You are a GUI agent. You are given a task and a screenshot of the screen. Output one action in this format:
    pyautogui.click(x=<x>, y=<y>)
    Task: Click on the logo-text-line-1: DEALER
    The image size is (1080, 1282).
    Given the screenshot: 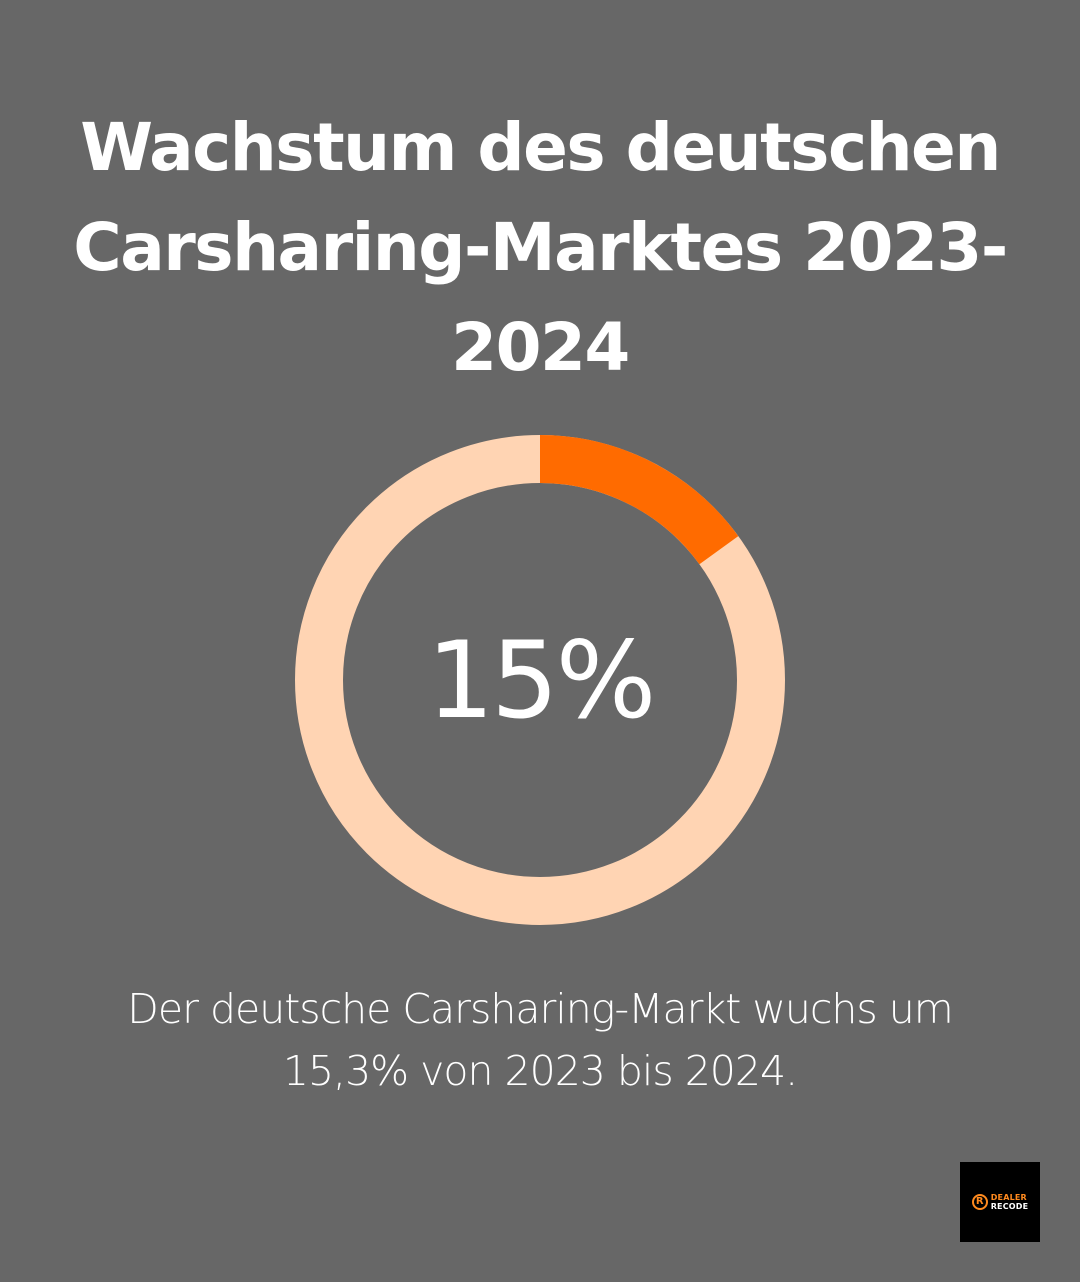 What is the action you would take?
    pyautogui.click(x=1008, y=1197)
    